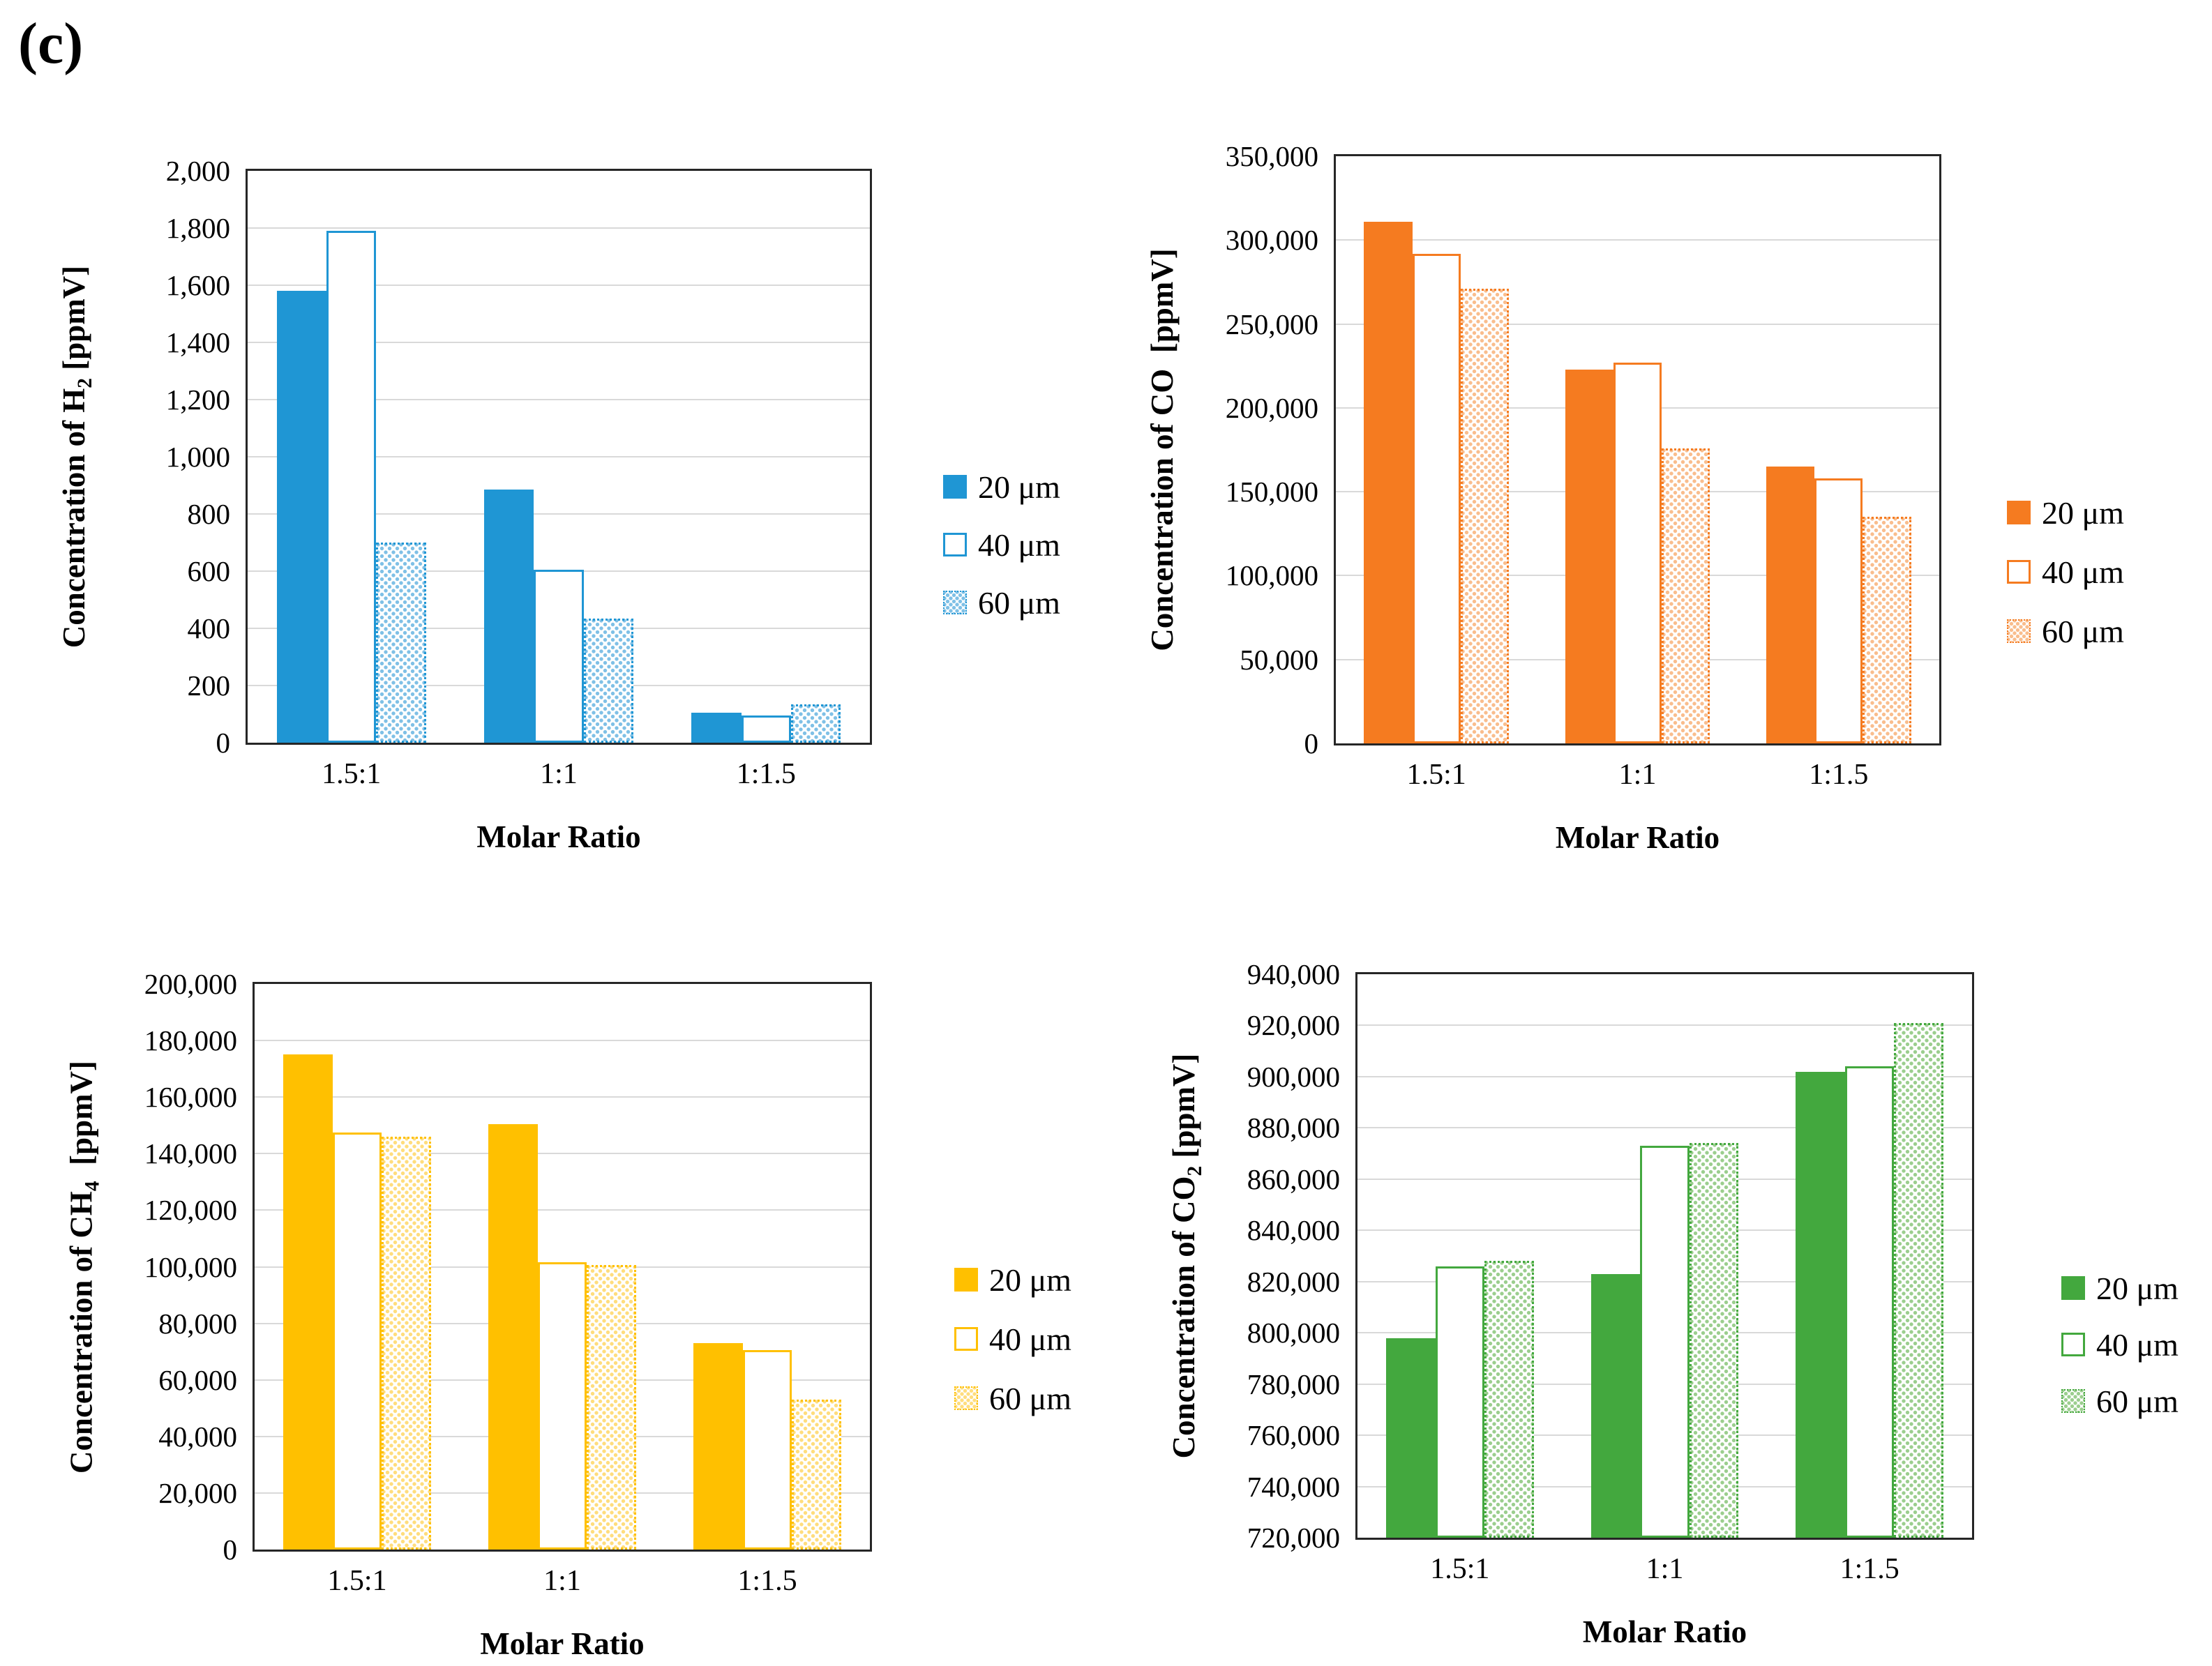 Image resolution: width=2212 pixels, height=1666 pixels. Describe the element at coordinates (1294, 1281) in the screenshot. I see `y-axis-tick-label: 820,000` at that location.